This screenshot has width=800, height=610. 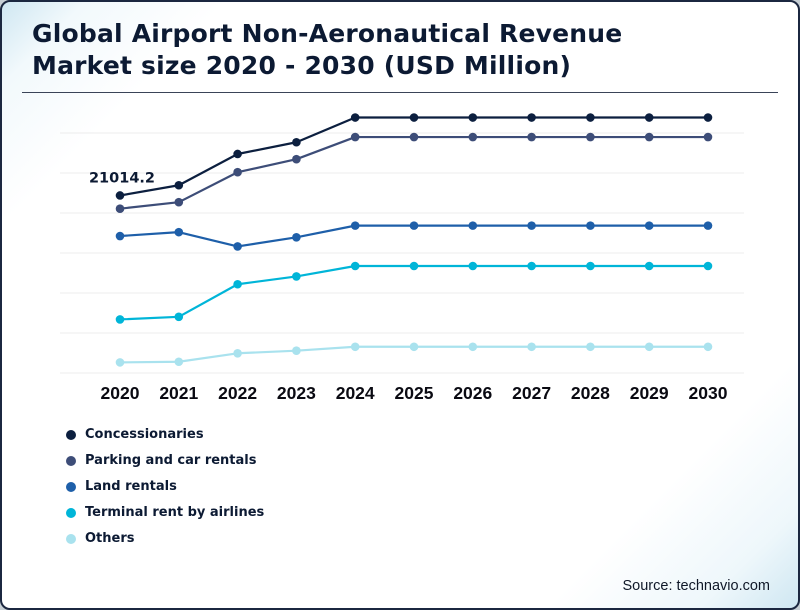 What do you see at coordinates (327, 33) in the screenshot?
I see `chart-title-line-1: Global Airport Non-Aeronautical Revenue` at bounding box center [327, 33].